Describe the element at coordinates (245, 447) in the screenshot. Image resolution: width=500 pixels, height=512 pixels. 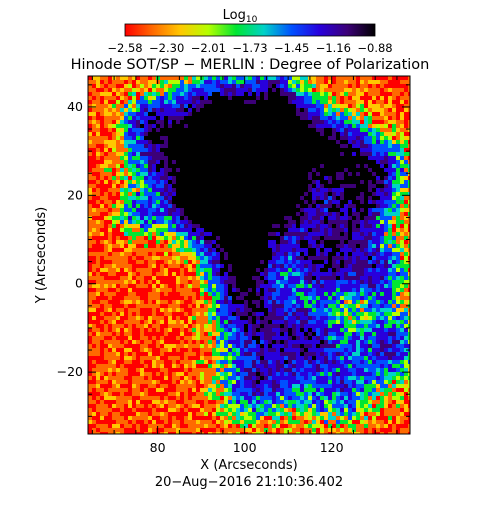
I see `tick-label: 100` at that location.